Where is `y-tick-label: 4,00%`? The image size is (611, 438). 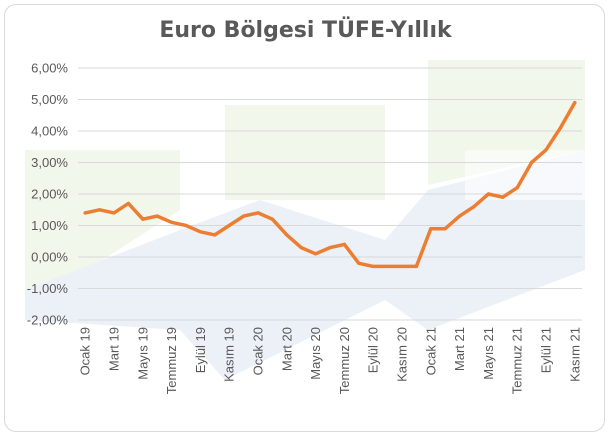
y-tick-label: 4,00% is located at coordinates (49, 131).